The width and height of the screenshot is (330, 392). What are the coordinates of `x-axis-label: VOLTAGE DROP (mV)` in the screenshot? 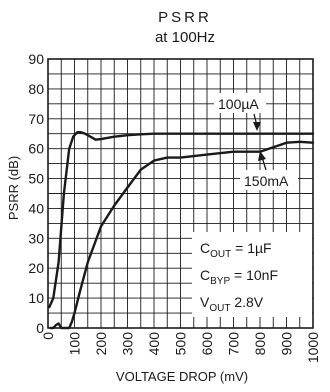 It's located at (182, 376).